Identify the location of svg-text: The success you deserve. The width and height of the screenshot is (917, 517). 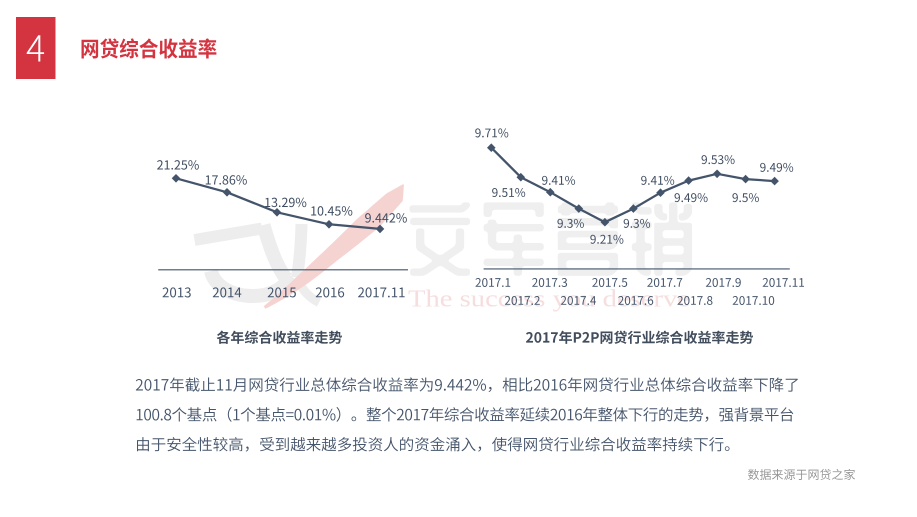
(549, 300).